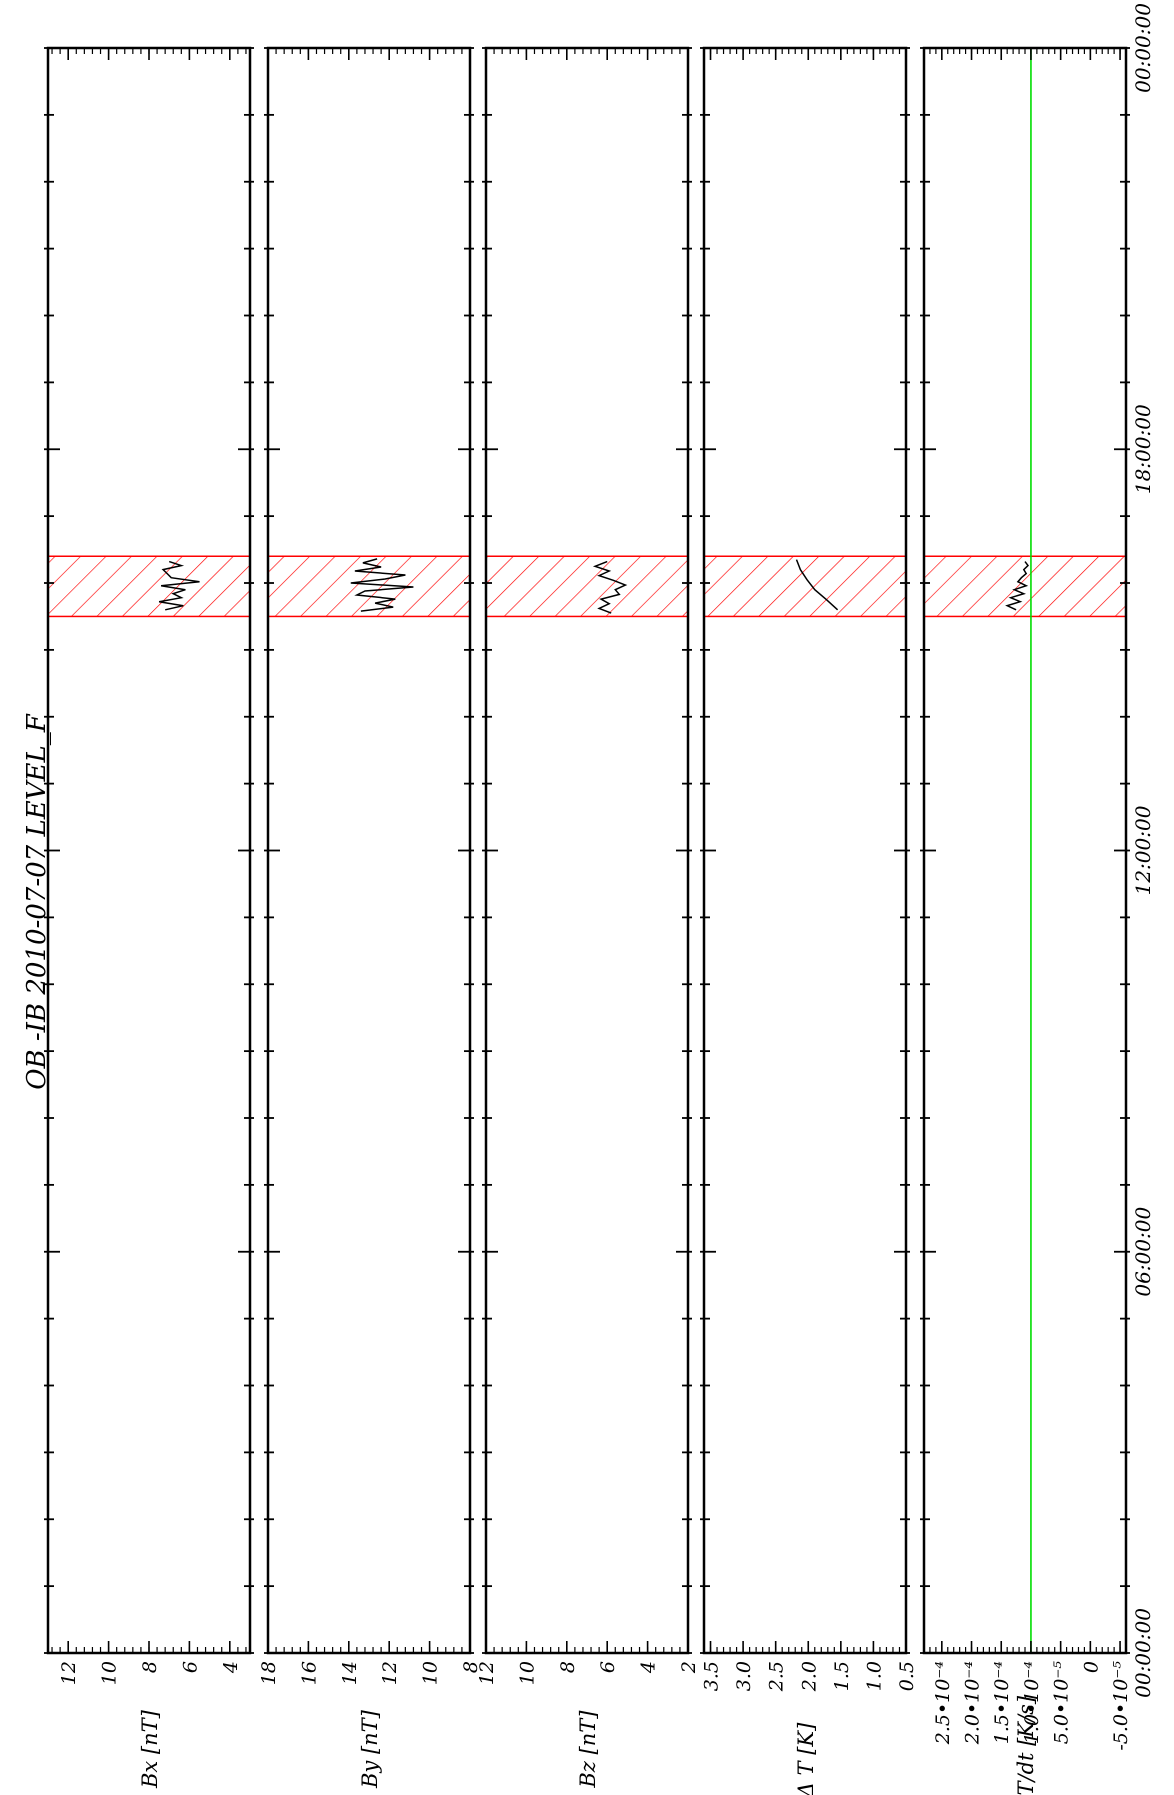 This screenshot has height=1795, width=1174. What do you see at coordinates (1143, 1252) in the screenshot?
I see `time-tick-label: 06:00:00` at bounding box center [1143, 1252].